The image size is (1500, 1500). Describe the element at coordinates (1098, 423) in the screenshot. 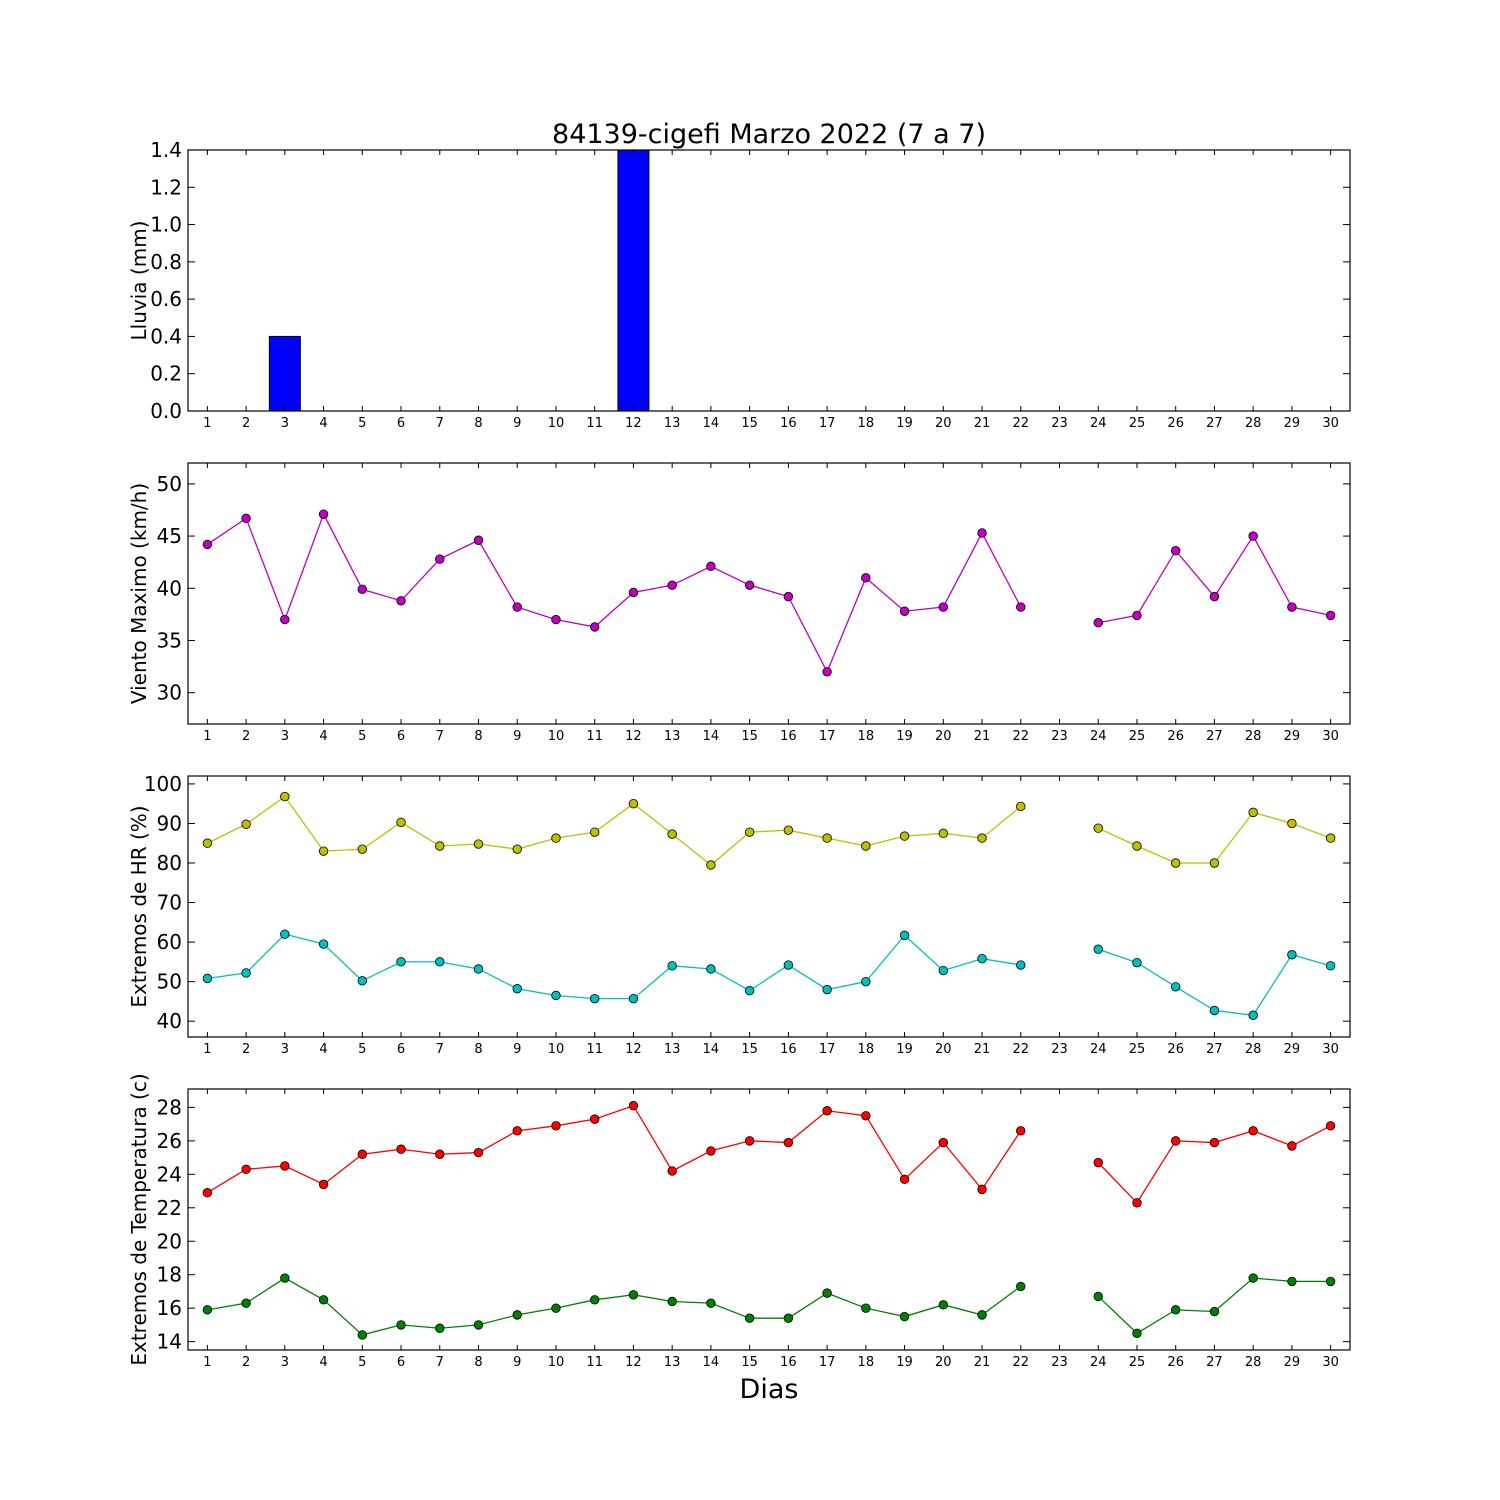

I see `x-tick-label: 24` at that location.